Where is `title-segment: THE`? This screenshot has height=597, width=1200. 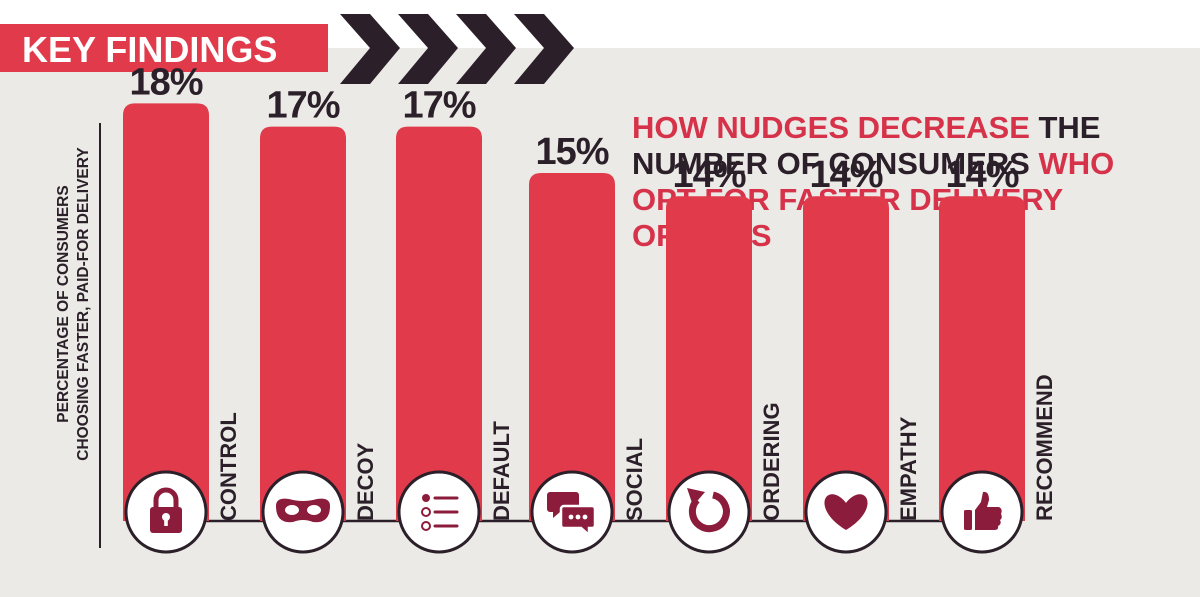
title-segment: THE is located at coordinates (1065, 127).